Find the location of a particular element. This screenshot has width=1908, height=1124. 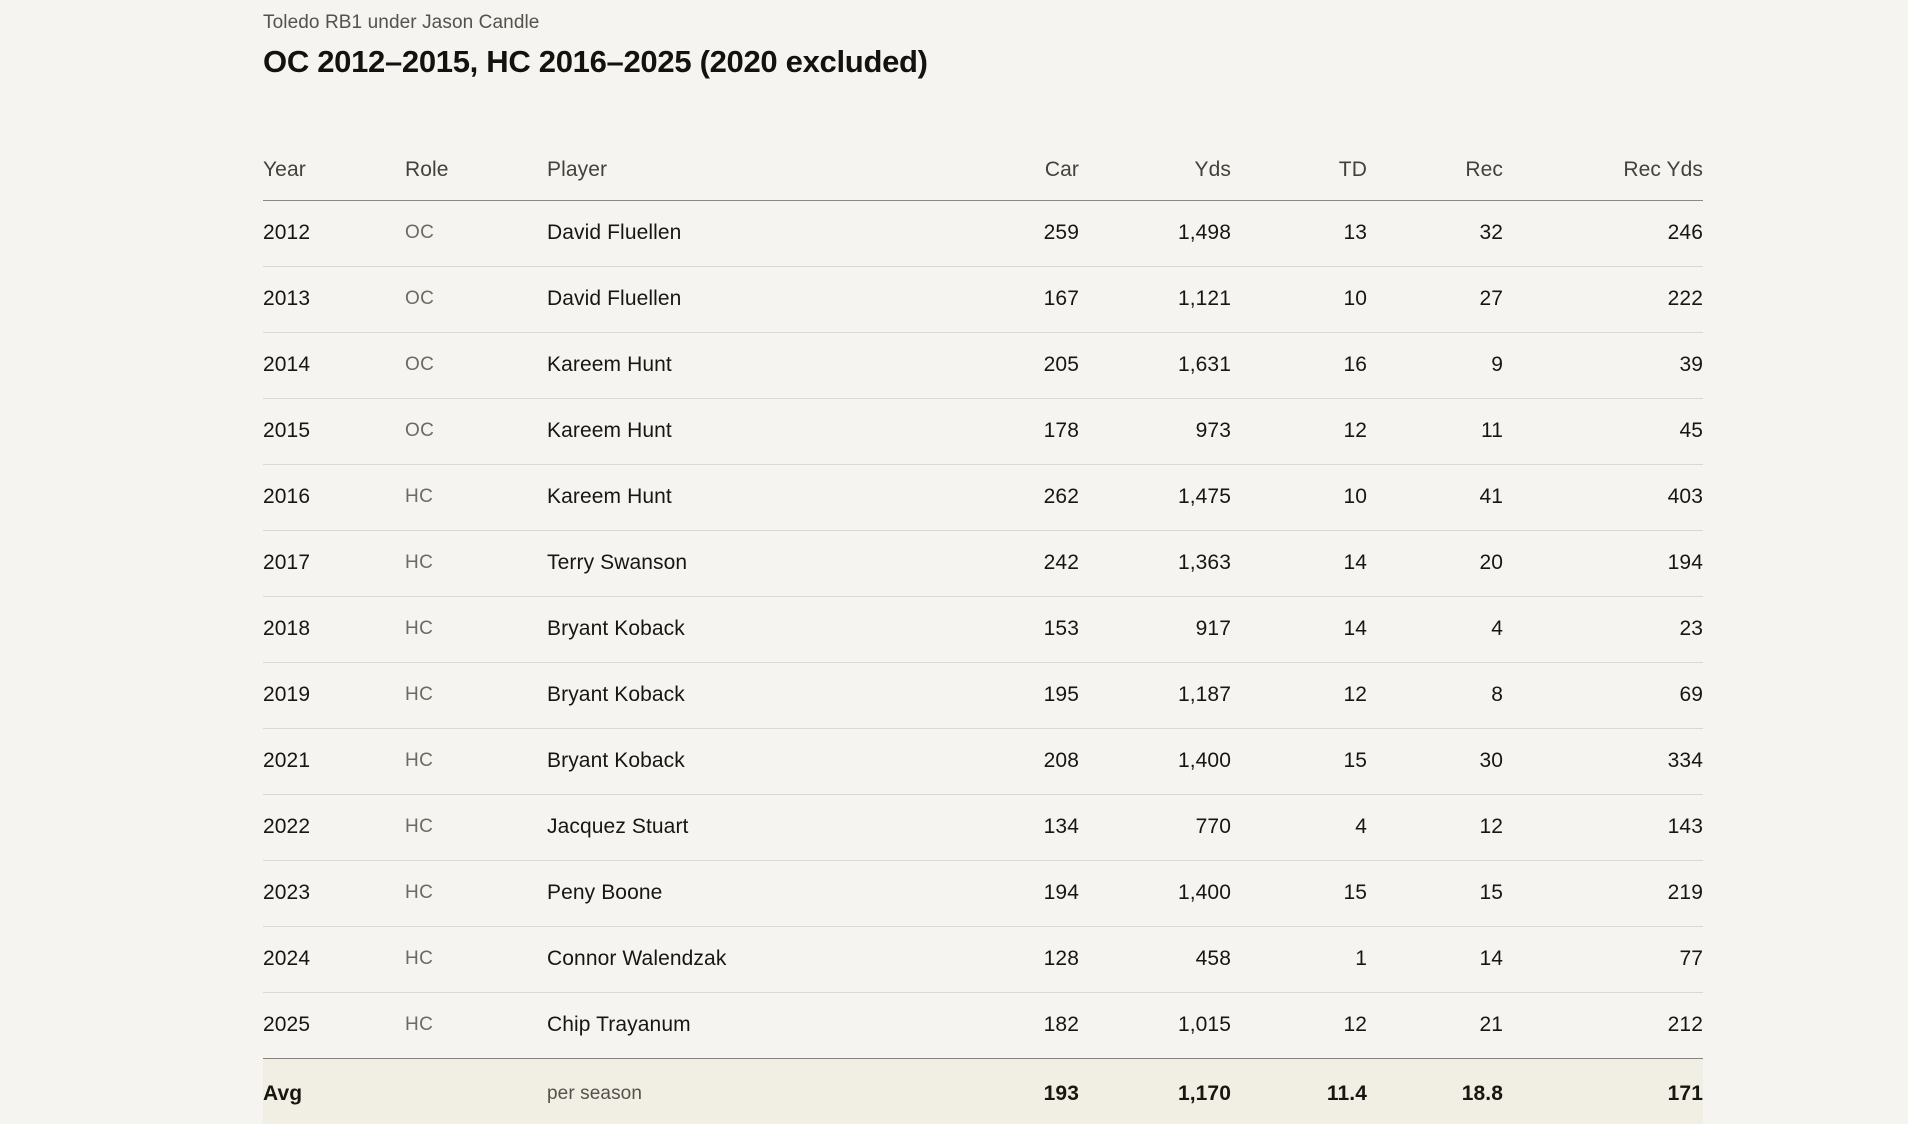

cell-td: 4 is located at coordinates (1299, 827).